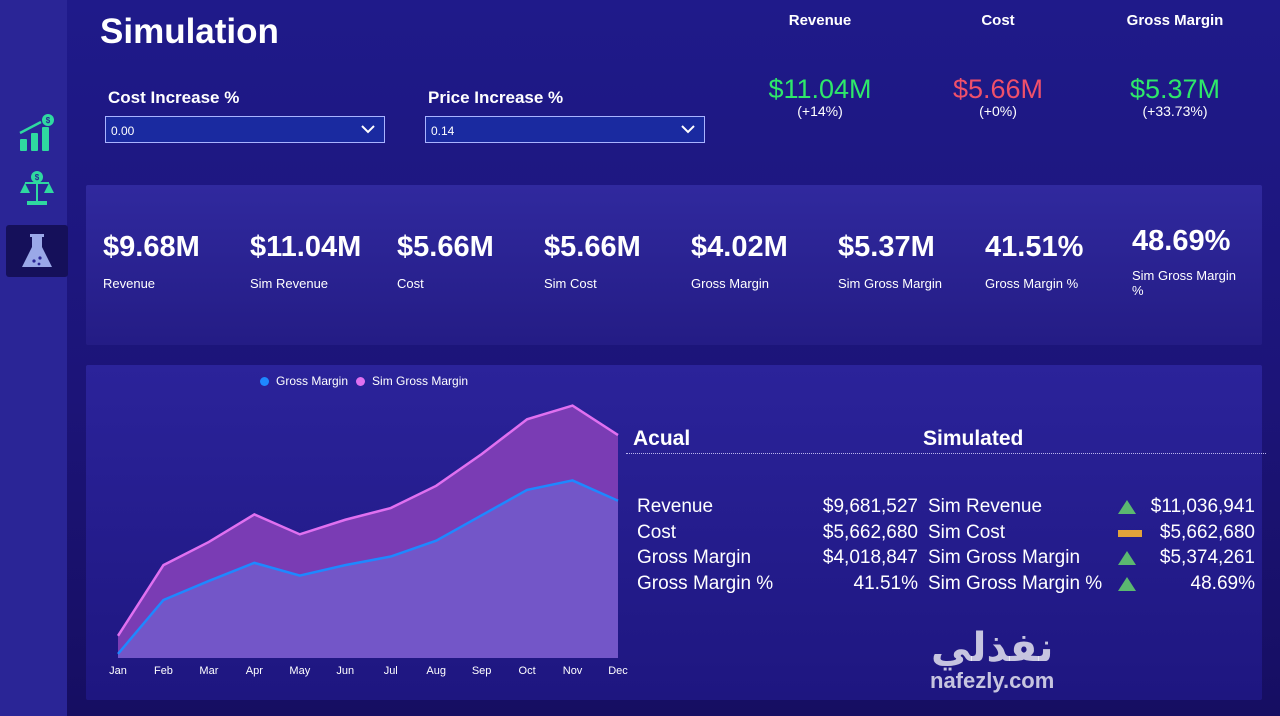 The height and width of the screenshot is (716, 1280). I want to click on kpi-delta: (+33.73%), so click(1175, 111).